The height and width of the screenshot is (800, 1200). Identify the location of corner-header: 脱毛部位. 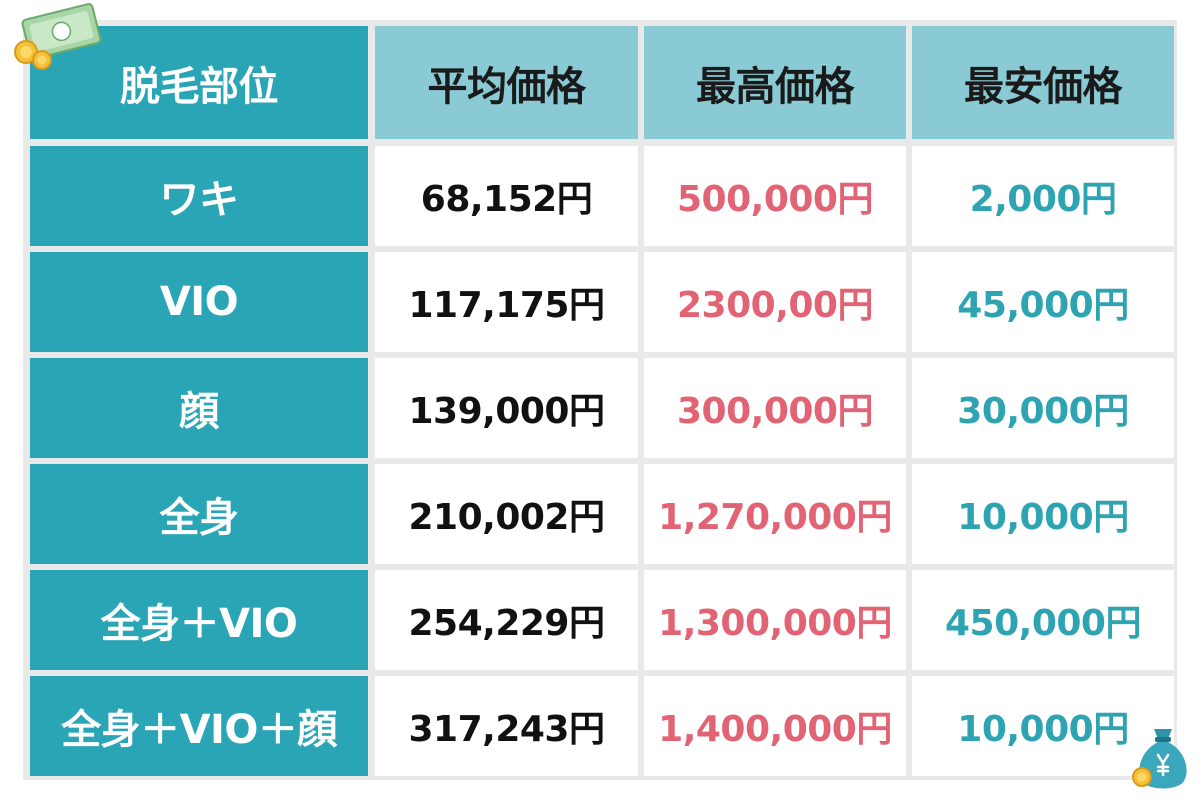
(199, 82).